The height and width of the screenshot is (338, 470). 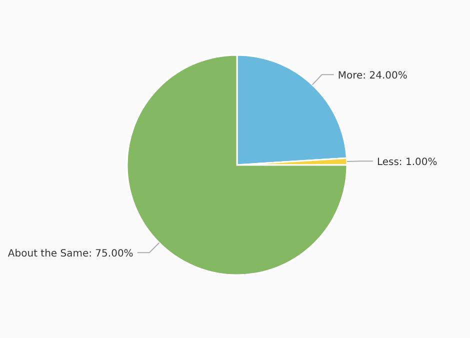 What do you see at coordinates (407, 162) in the screenshot?
I see `slice-label: Less: 1.00%` at bounding box center [407, 162].